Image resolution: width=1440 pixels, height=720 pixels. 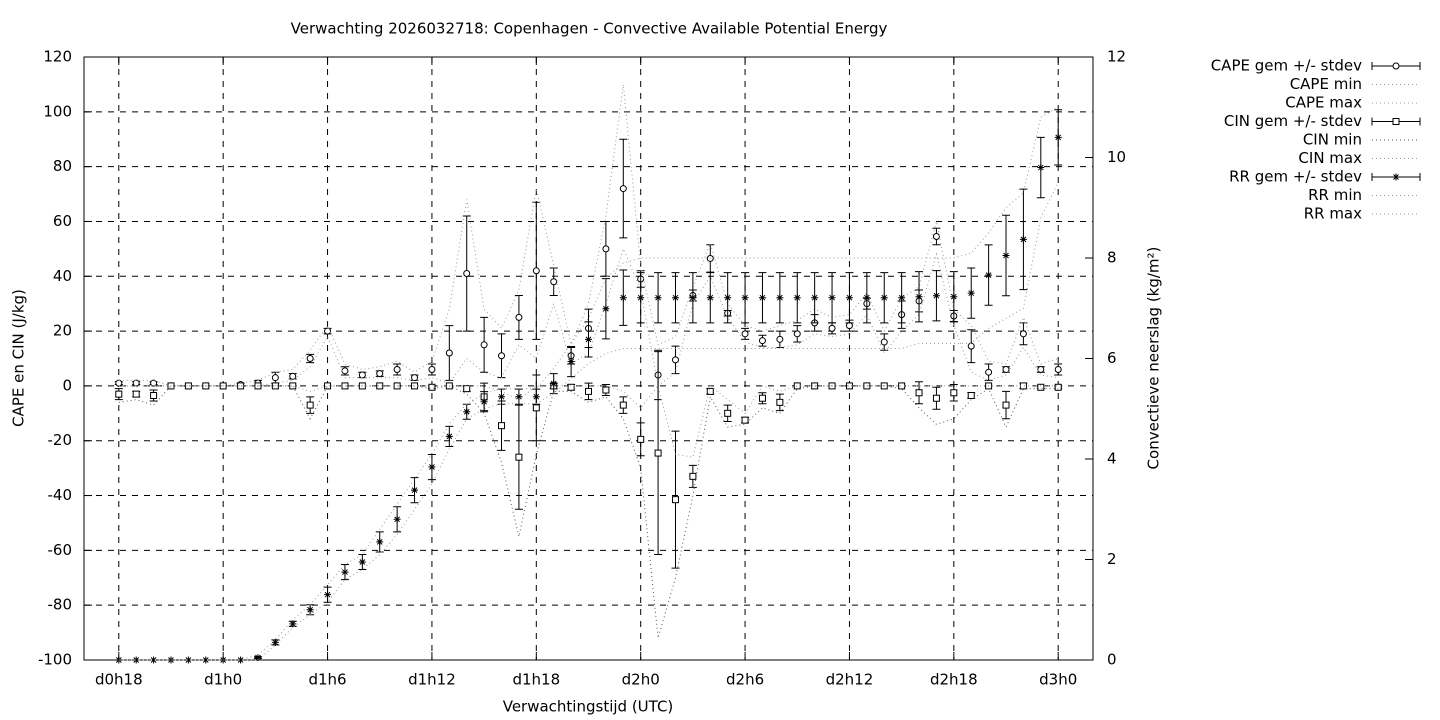 I want to click on x-tick-label: d1h0, so click(x=223, y=680).